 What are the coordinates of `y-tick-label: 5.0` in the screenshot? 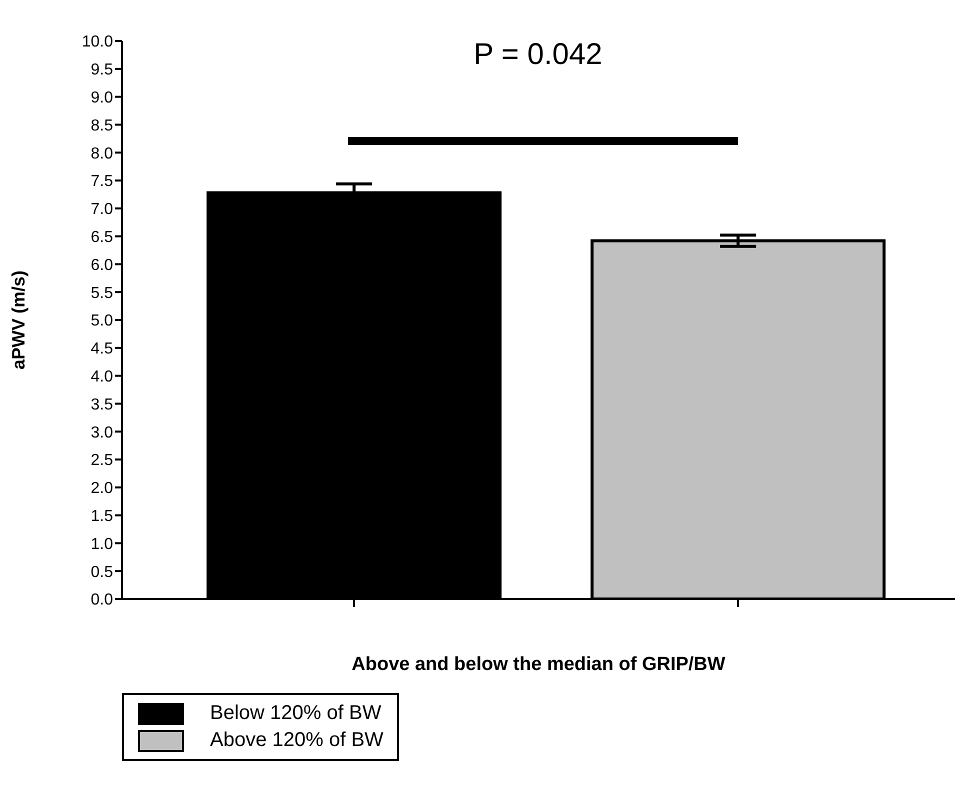 It's located at (102, 321).